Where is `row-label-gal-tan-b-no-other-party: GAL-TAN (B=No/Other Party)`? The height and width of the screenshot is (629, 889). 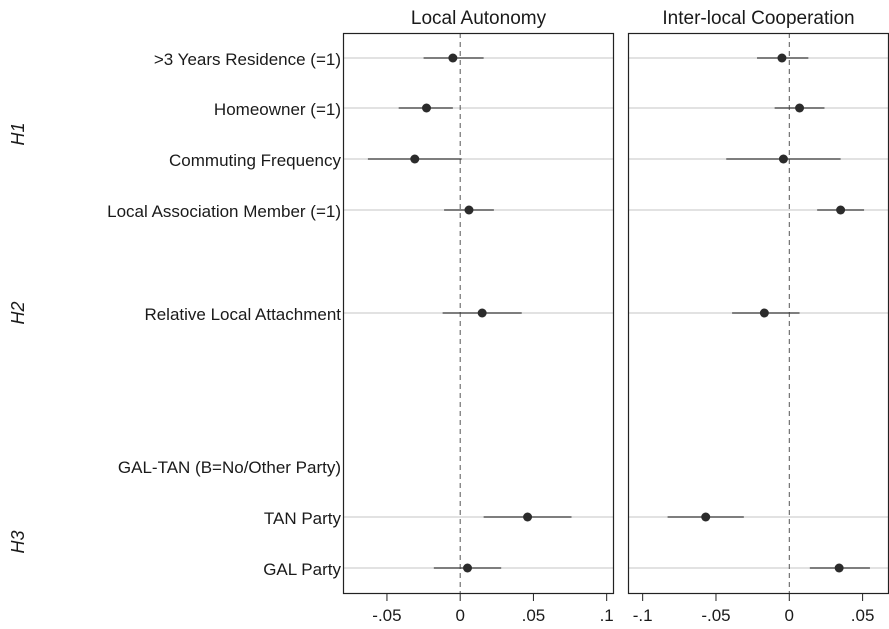
row-label-gal-tan-b-no-other-party: GAL-TAN (B=No/Other Party) is located at coordinates (229, 467).